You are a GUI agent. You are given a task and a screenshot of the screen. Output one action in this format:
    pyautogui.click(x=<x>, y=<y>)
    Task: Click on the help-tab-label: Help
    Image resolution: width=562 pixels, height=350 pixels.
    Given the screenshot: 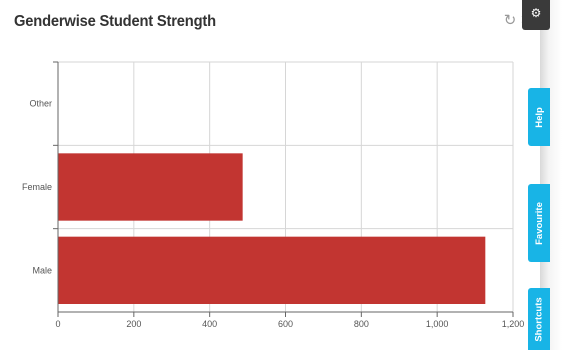 What is the action you would take?
    pyautogui.click(x=539, y=117)
    